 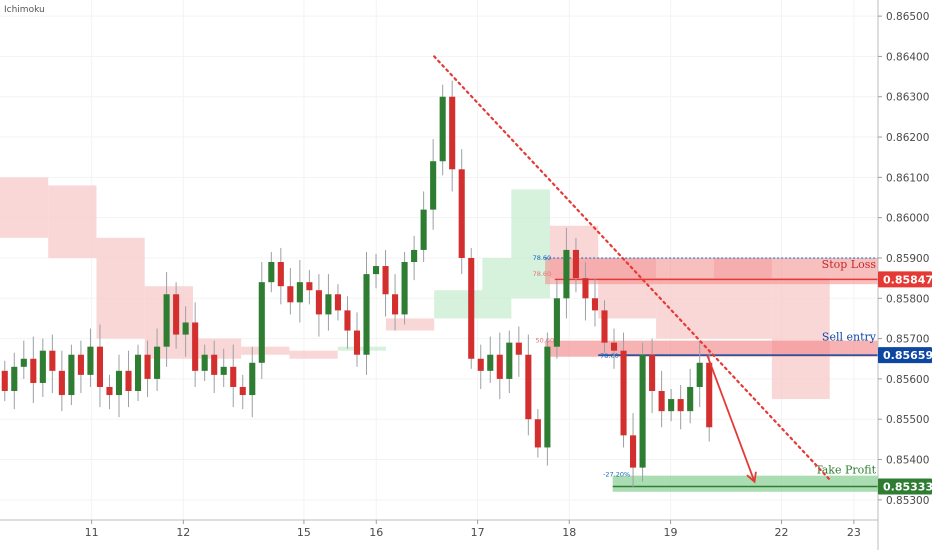 What do you see at coordinates (616, 474) in the screenshot?
I see `fib-label: -27.20%` at bounding box center [616, 474].